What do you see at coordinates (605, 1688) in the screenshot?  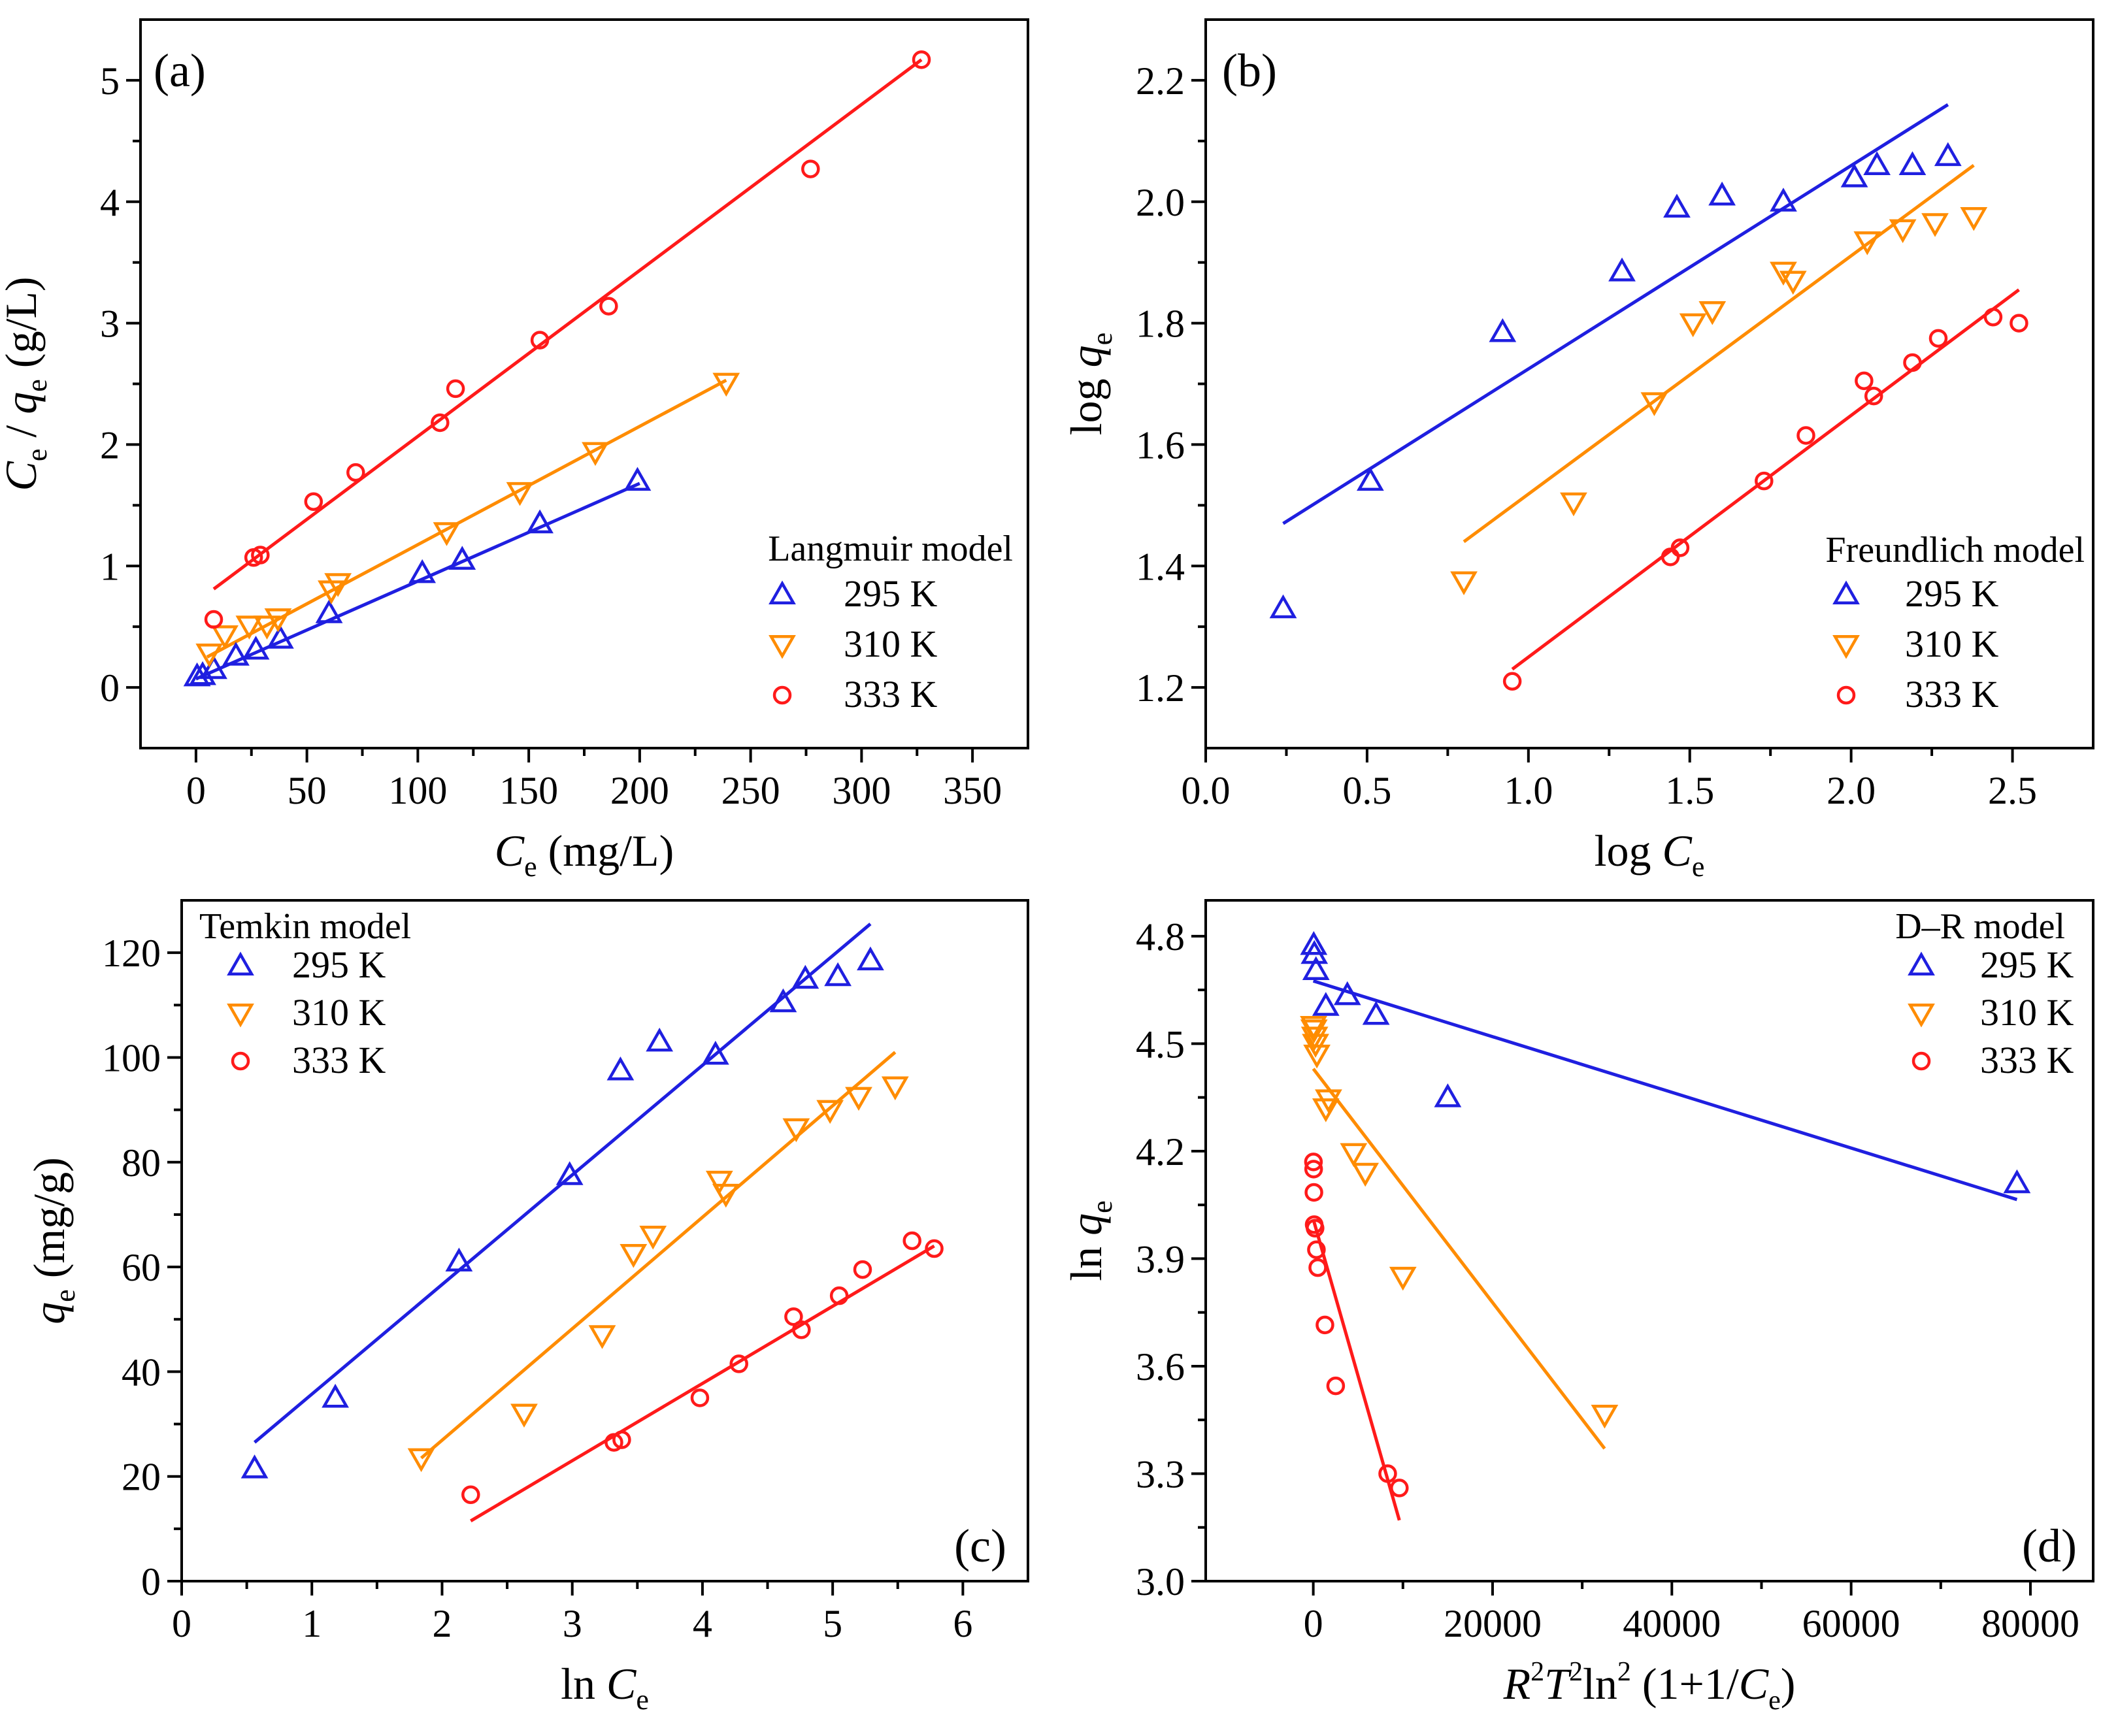 I see `x-axis-title: ln Ce` at bounding box center [605, 1688].